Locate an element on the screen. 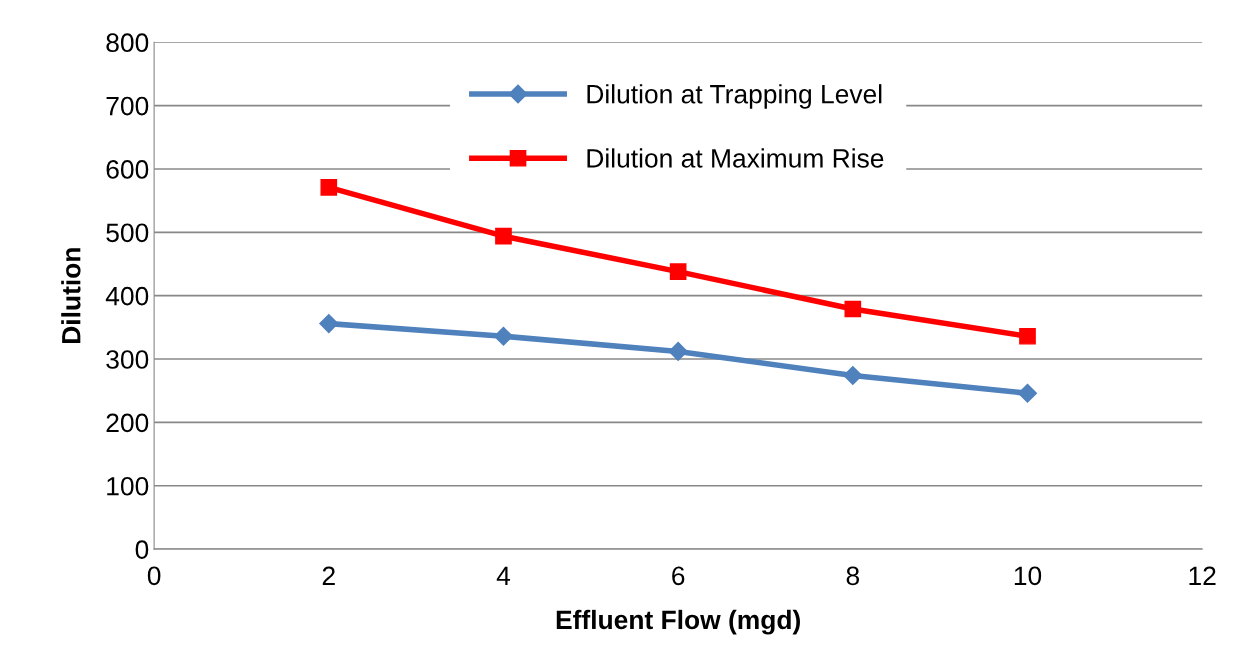  x-tick-label: 8 is located at coordinates (853, 576).